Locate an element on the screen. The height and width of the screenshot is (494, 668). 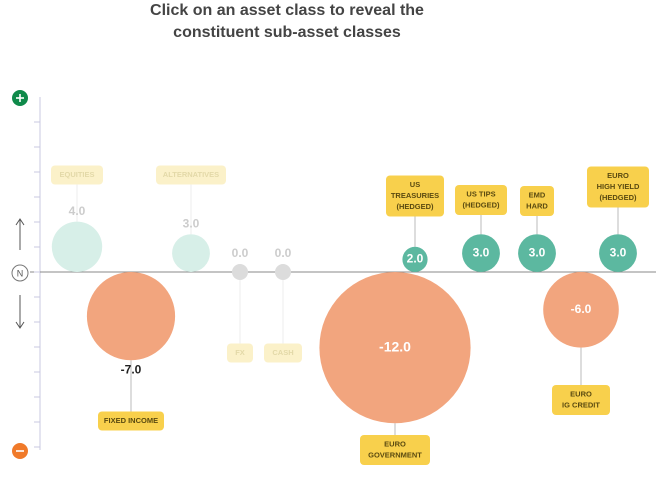
value-label: 2.0 is located at coordinates (415, 259).